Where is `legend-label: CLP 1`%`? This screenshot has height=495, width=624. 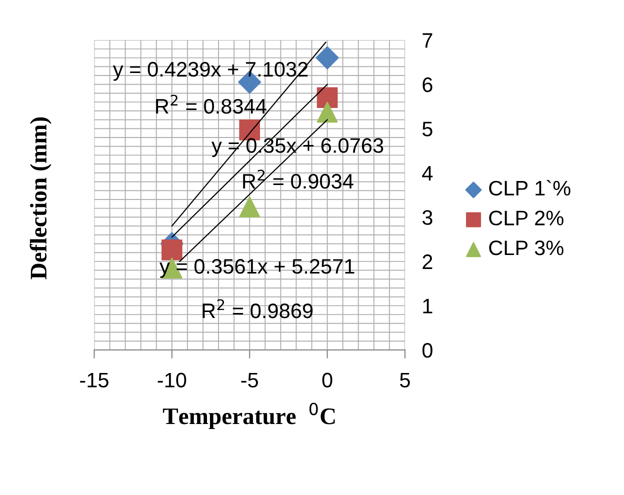
legend-label: CLP 1`% is located at coordinates (529, 188).